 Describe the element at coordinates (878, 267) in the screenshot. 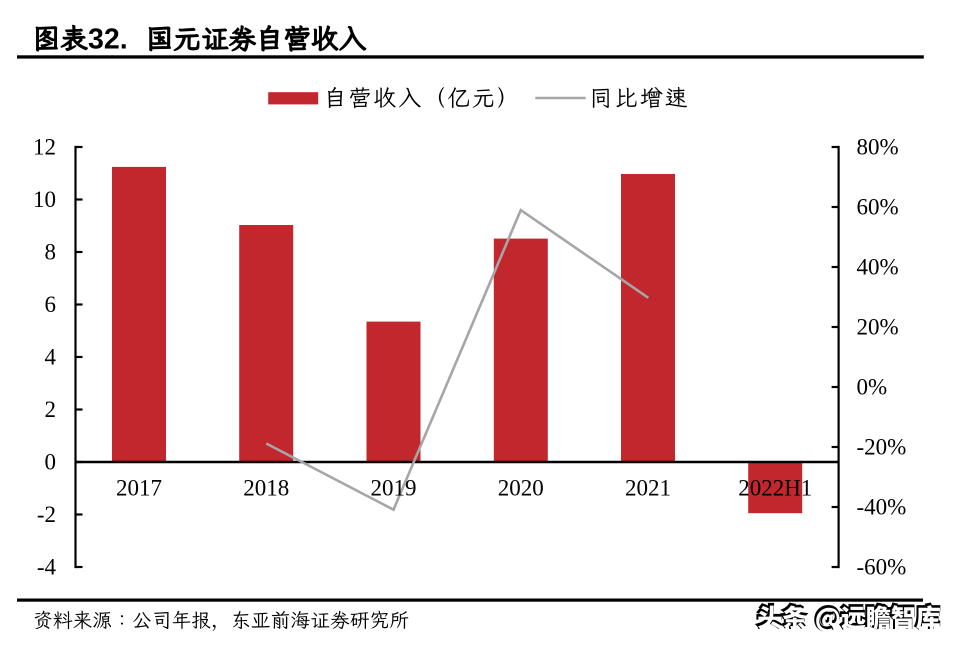

I see `svg-text: 40%` at that location.